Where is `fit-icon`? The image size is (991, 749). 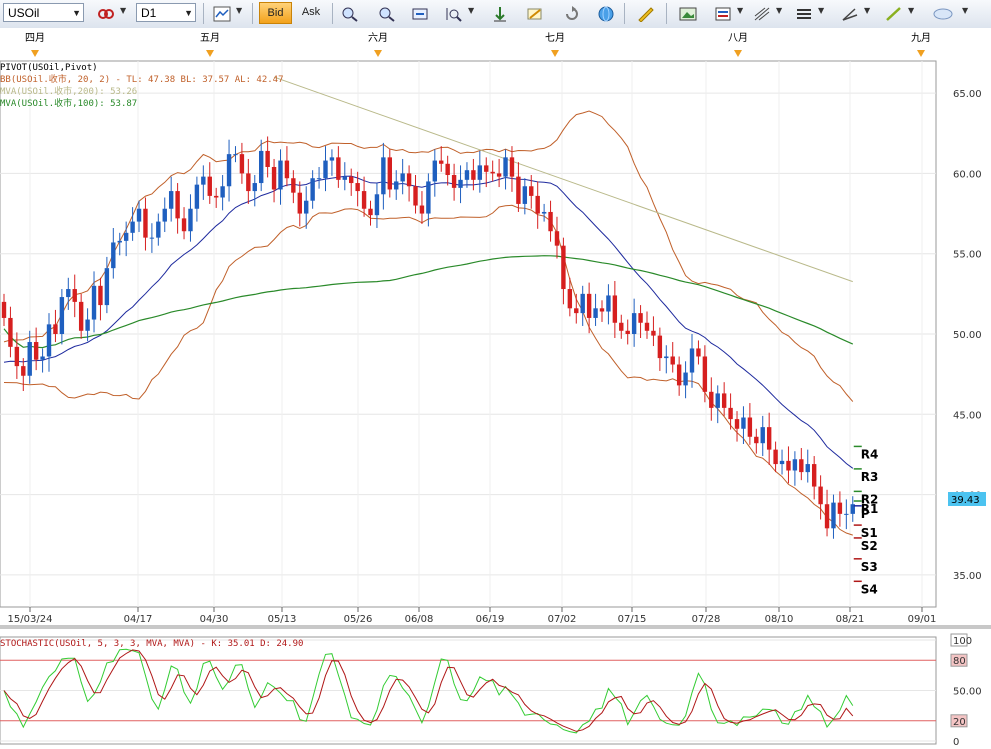
fit-icon is located at coordinates (420, 13).